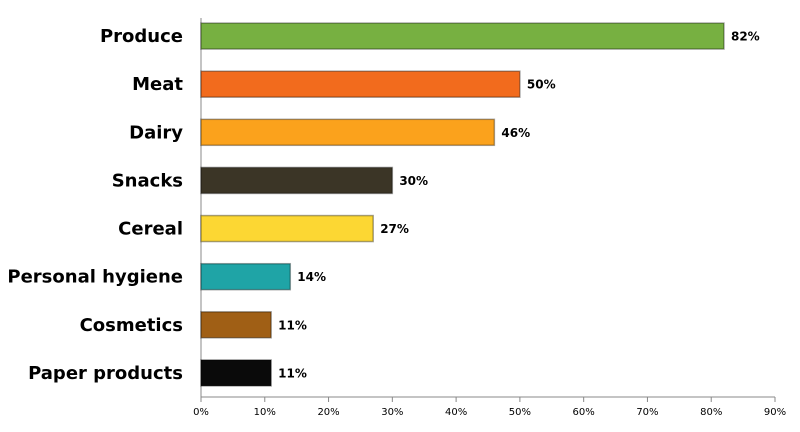  Describe the element at coordinates (394, 229) in the screenshot. I see `value-label: 27%` at that location.